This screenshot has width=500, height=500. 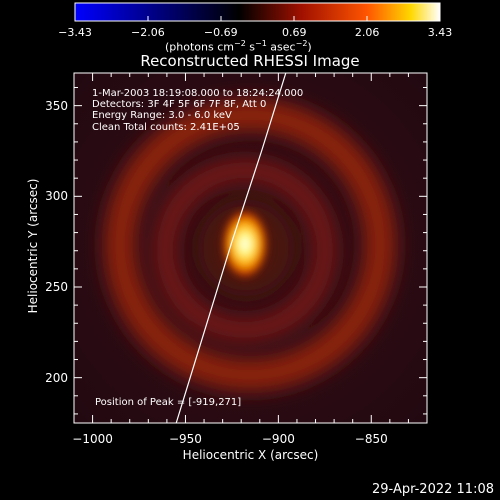 What do you see at coordinates (168, 402) in the screenshot?
I see `peak-position-label: Position of Peak = [-919,271]` at bounding box center [168, 402].